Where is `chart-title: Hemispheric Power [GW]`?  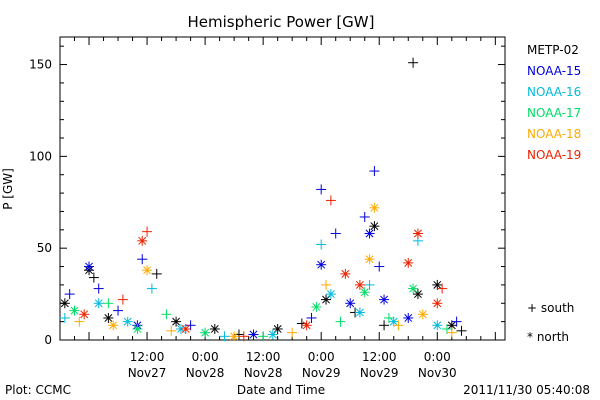
chart-title: Hemispheric Power [GW] is located at coordinates (281, 22).